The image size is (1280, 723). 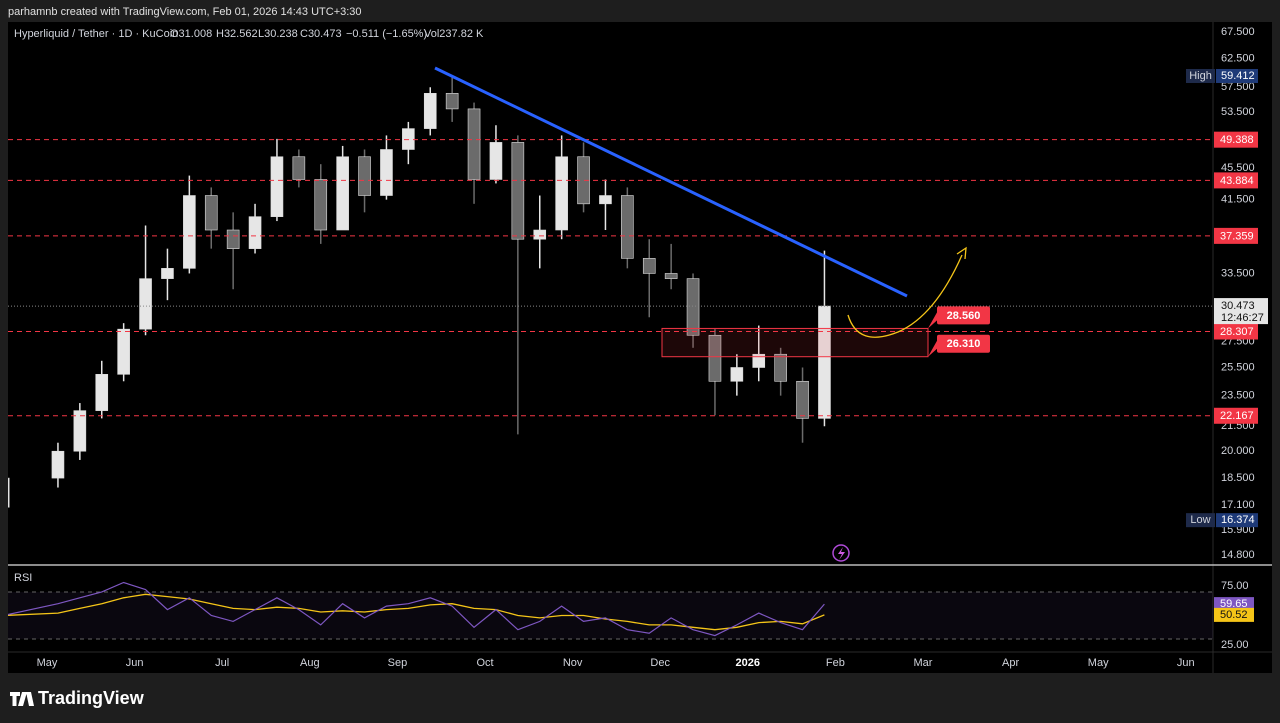 What do you see at coordinates (191, 34) in the screenshot?
I see `ohlc-open: O31.008` at bounding box center [191, 34].